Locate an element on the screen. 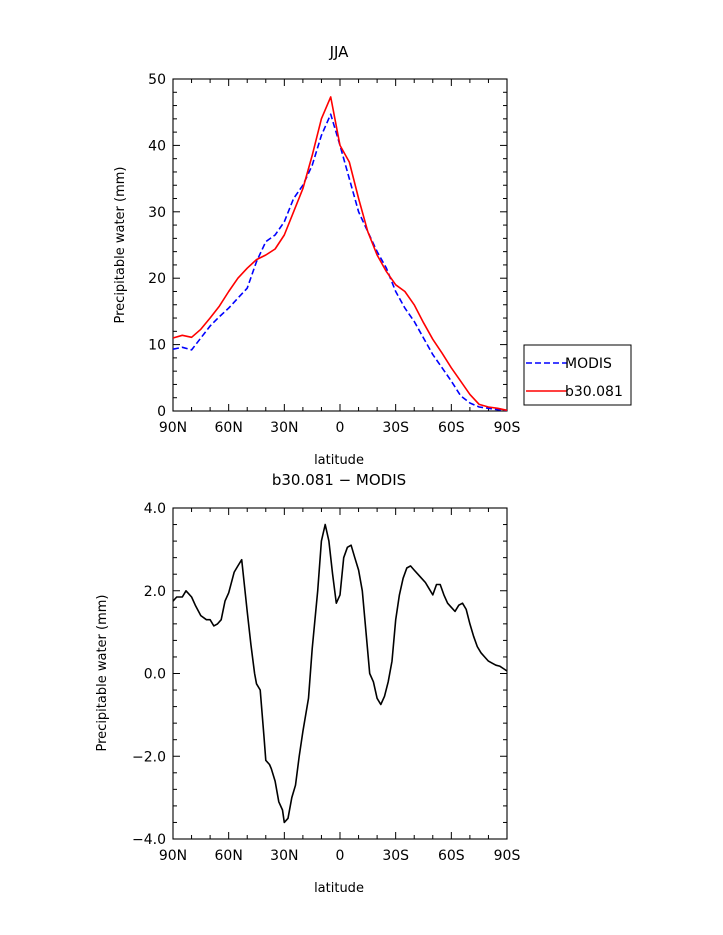 The height and width of the screenshot is (935, 723). top-y-tick-label: 10 is located at coordinates (157, 346).